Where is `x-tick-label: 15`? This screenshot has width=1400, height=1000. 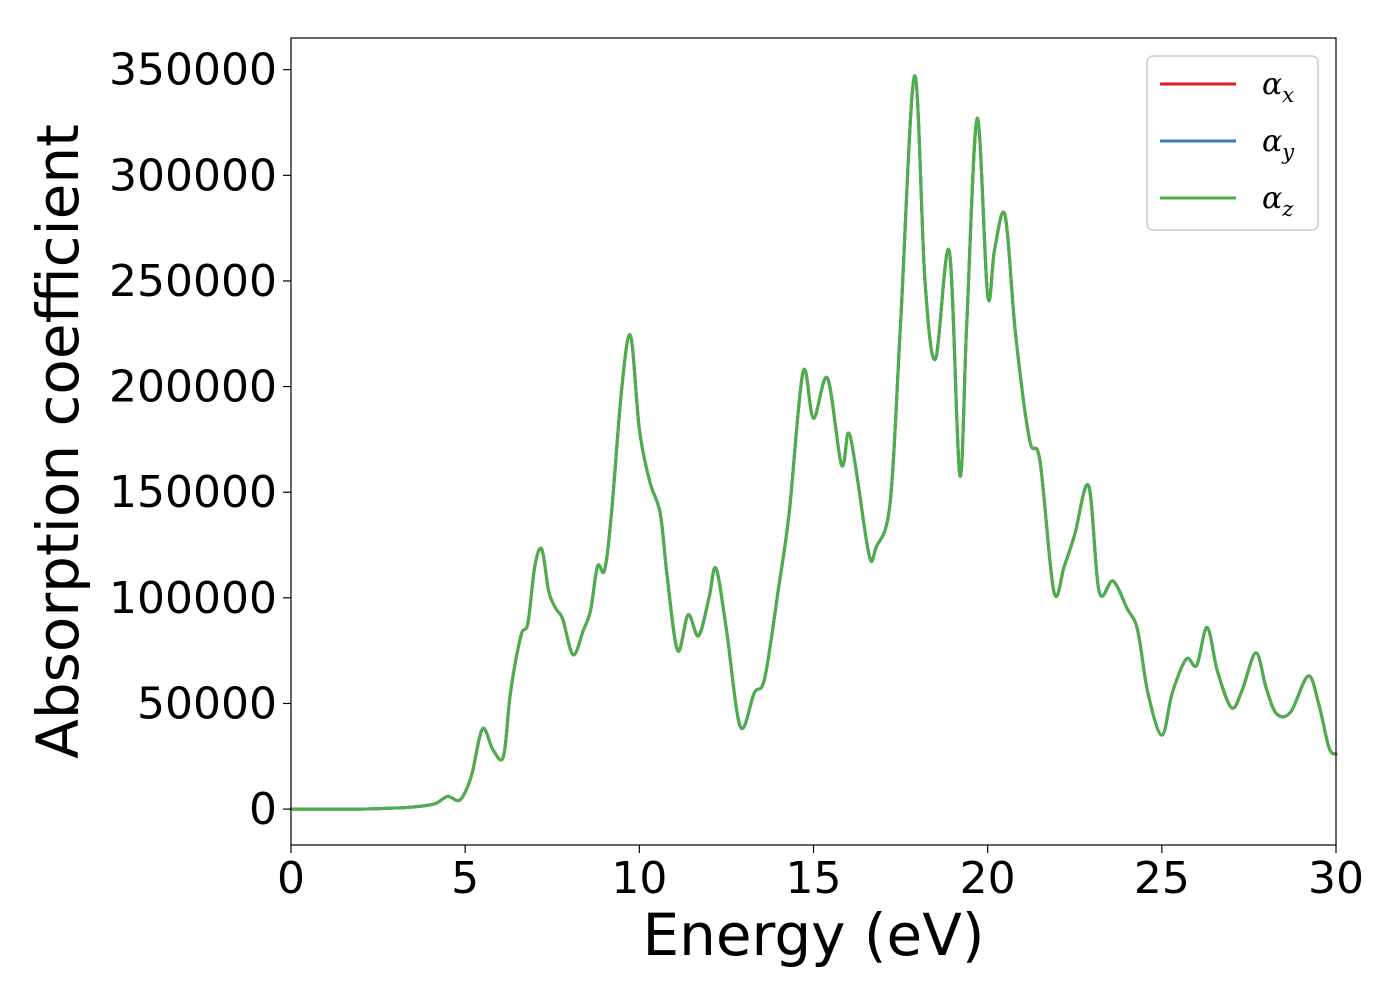 x-tick-label: 15 is located at coordinates (814, 878).